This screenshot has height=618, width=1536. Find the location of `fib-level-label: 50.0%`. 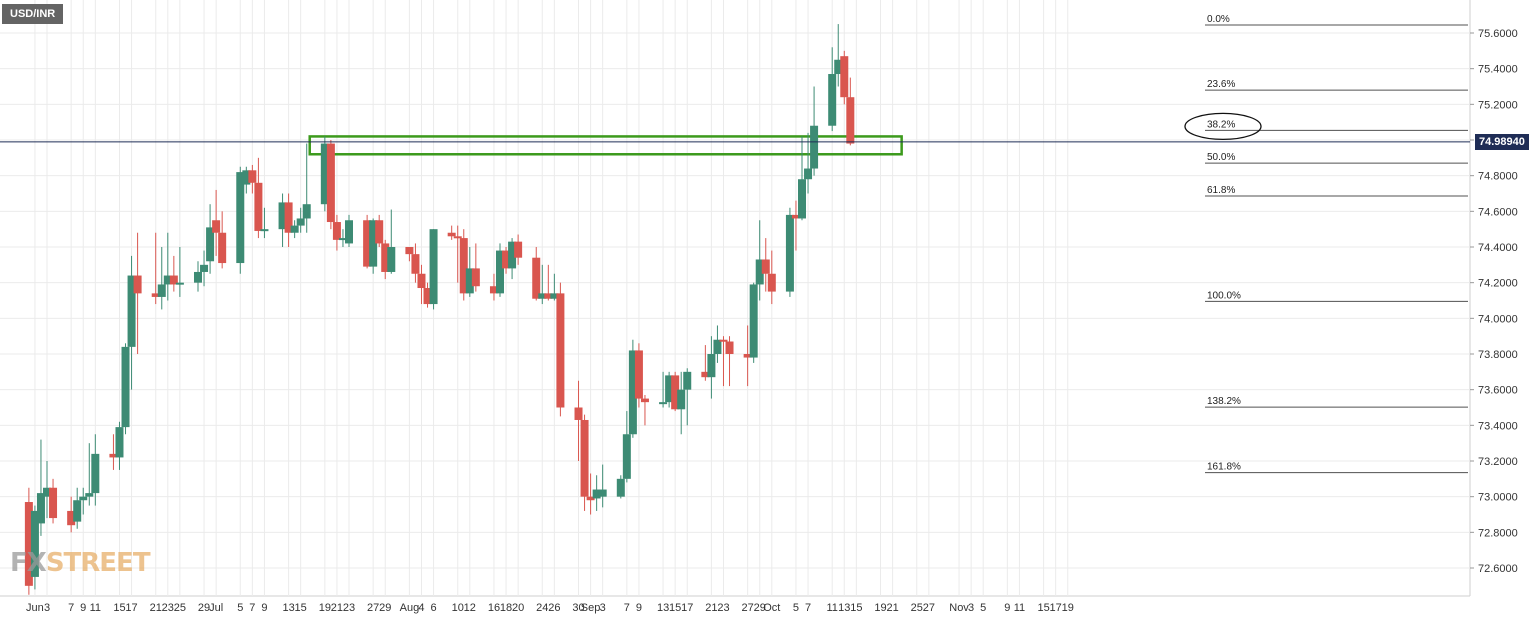

fib-level-label: 50.0% is located at coordinates (1221, 157).